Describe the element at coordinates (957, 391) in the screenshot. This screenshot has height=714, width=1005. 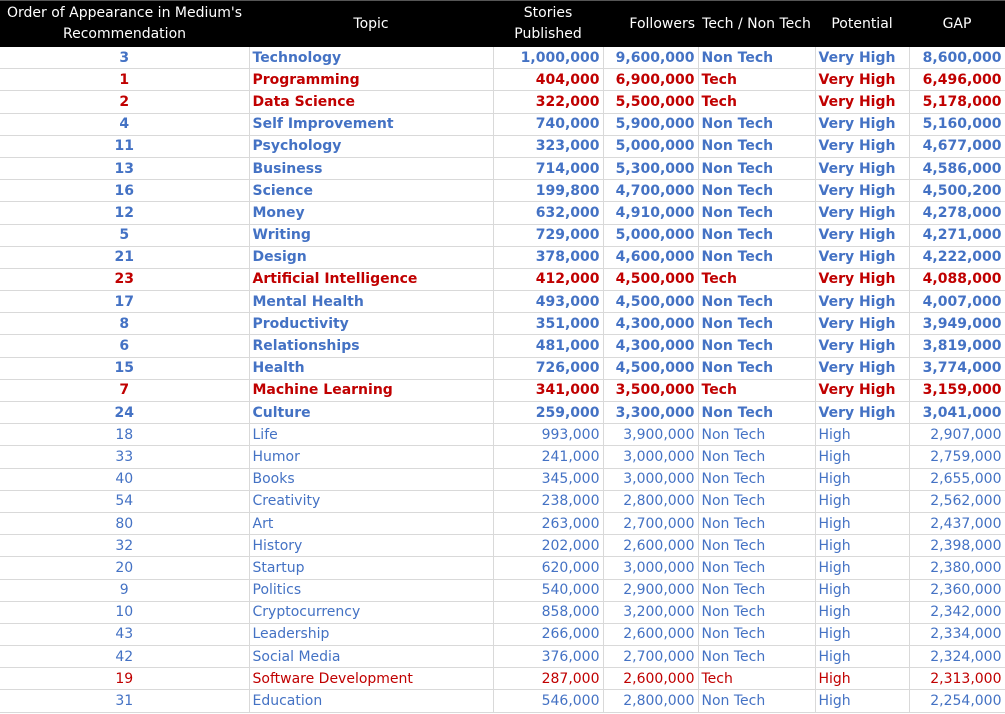
I see `cell-gap: 3,159,000` at that location.